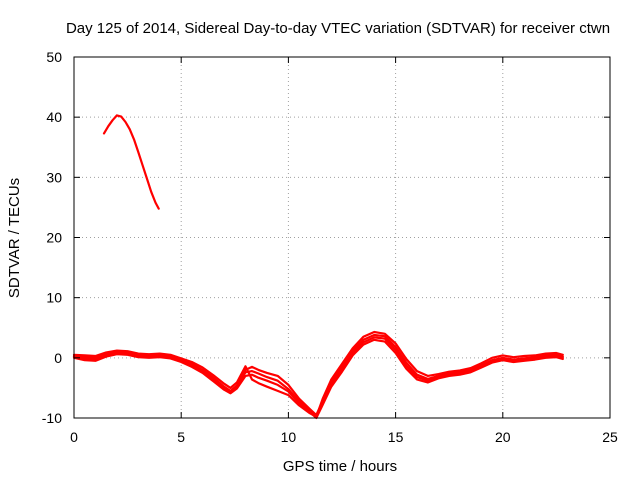 This screenshot has width=640, height=480. I want to click on y-axis-label: SDTVAR / TECUs, so click(14, 238).